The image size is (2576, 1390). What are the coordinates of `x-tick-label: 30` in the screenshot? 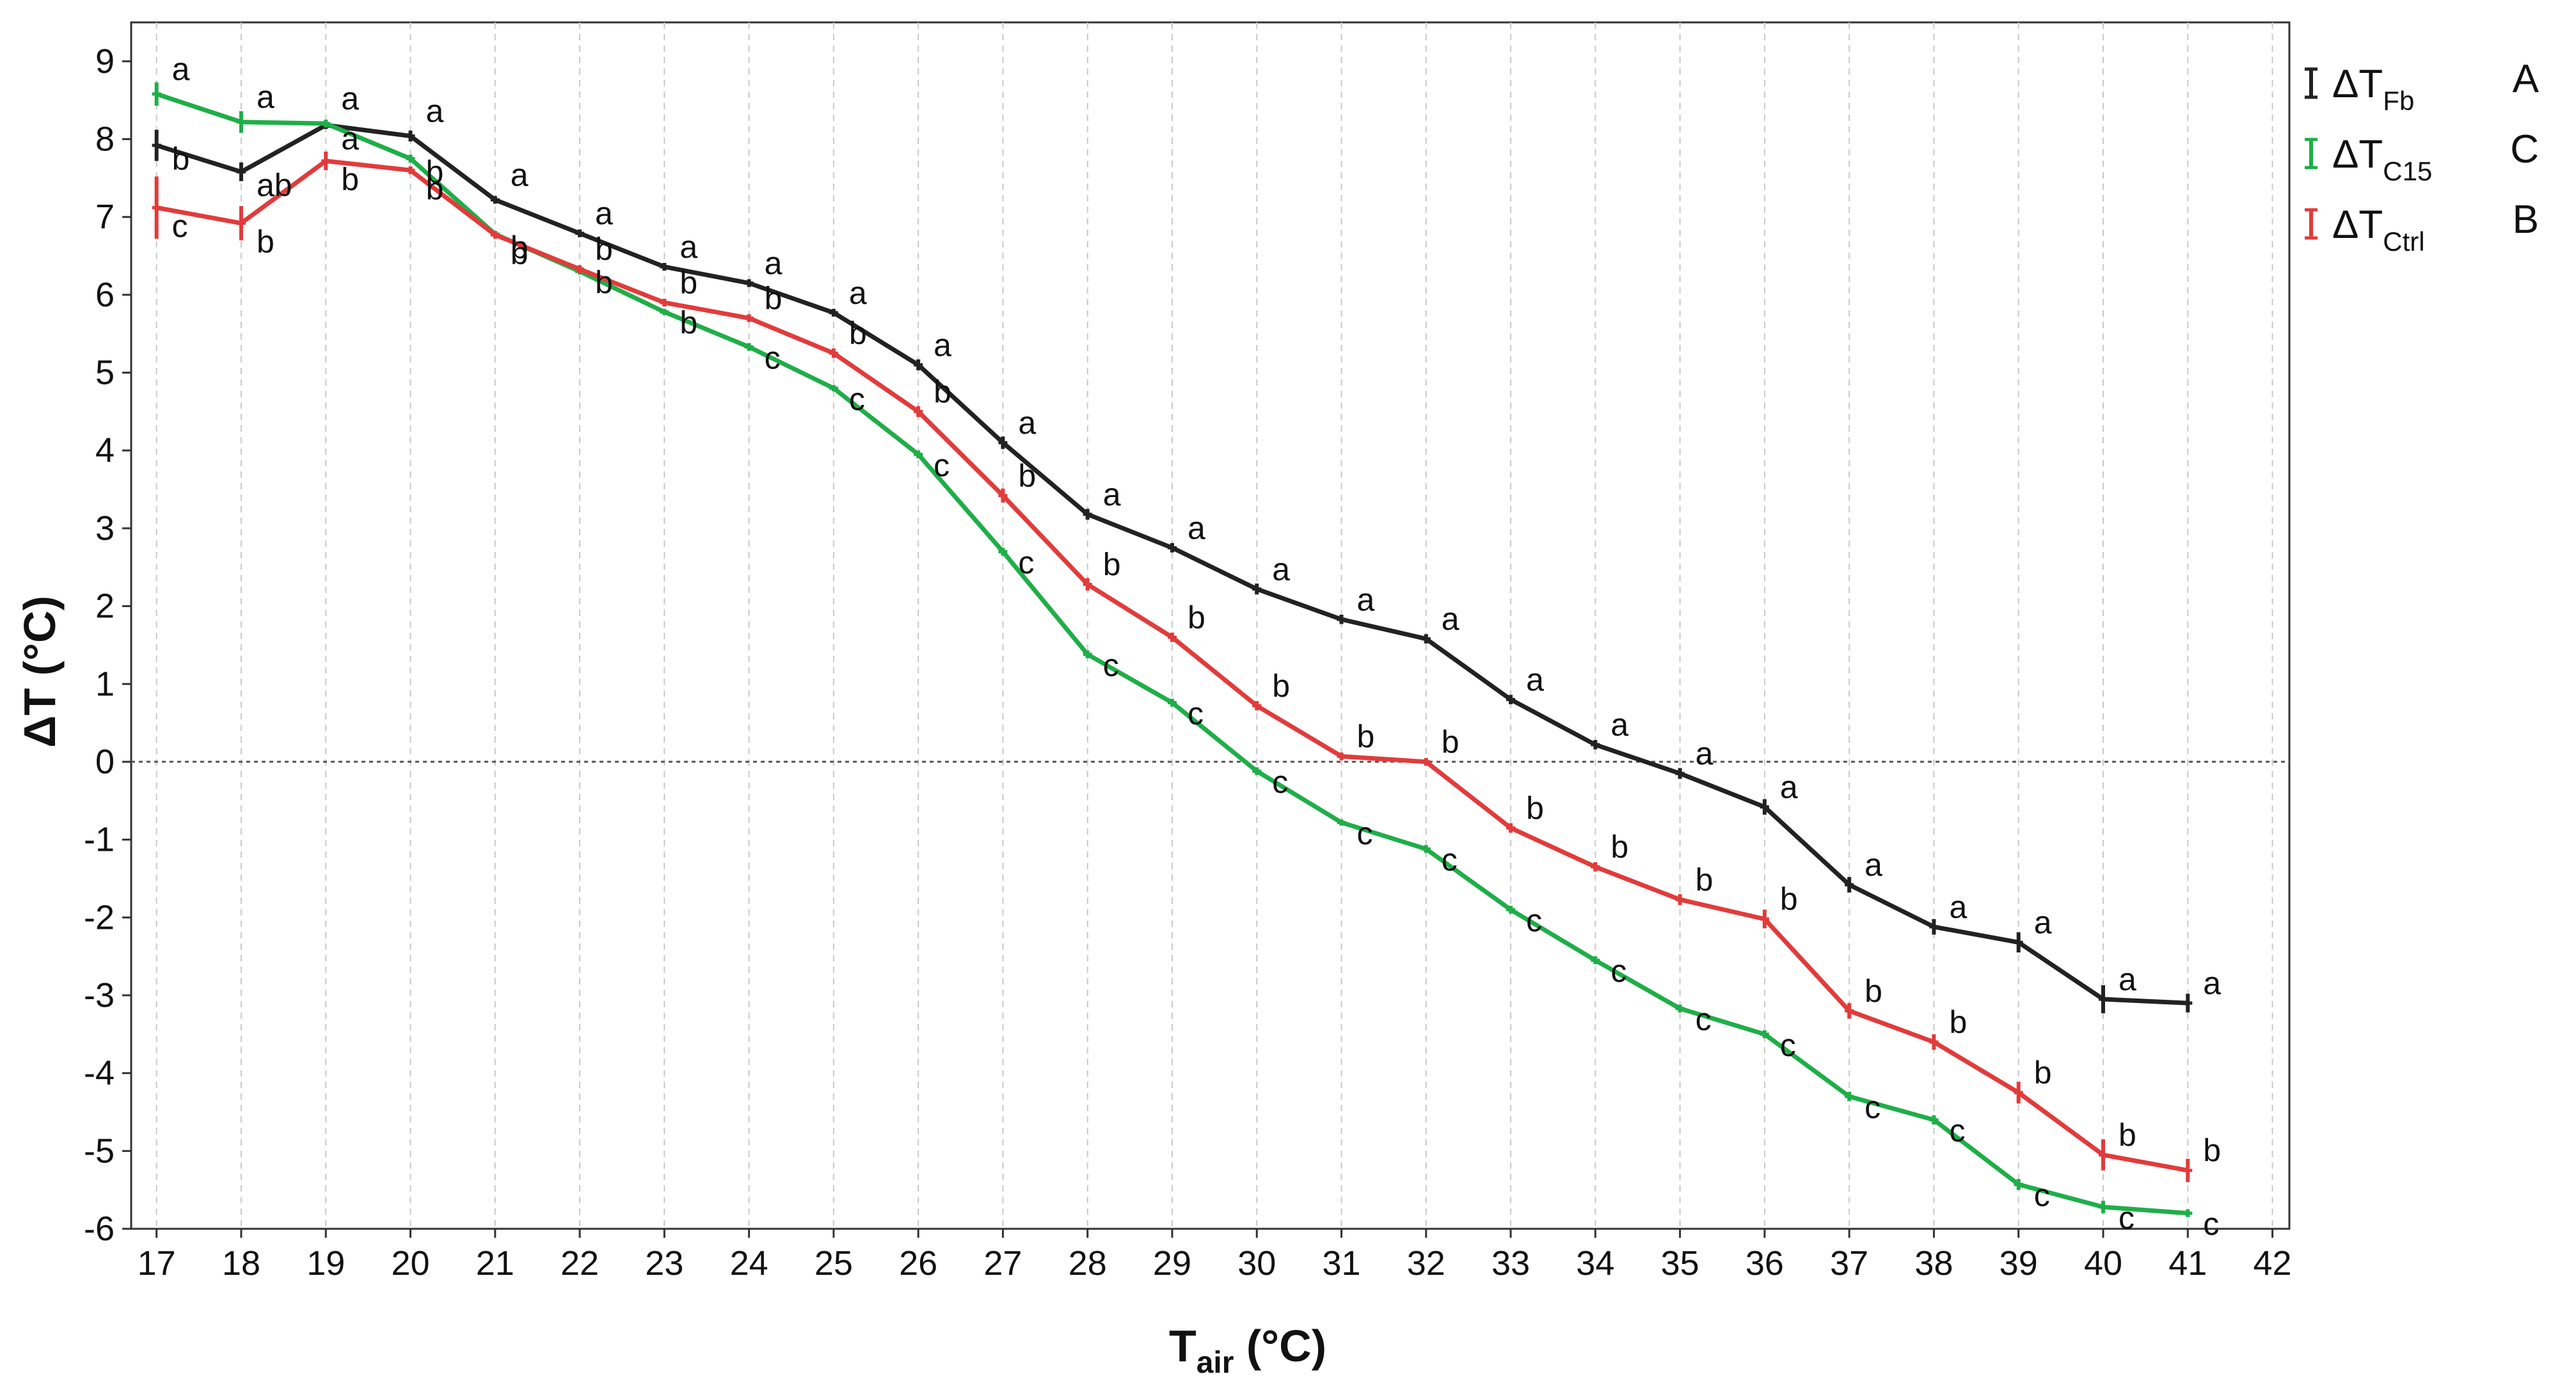 It's located at (1256, 1263).